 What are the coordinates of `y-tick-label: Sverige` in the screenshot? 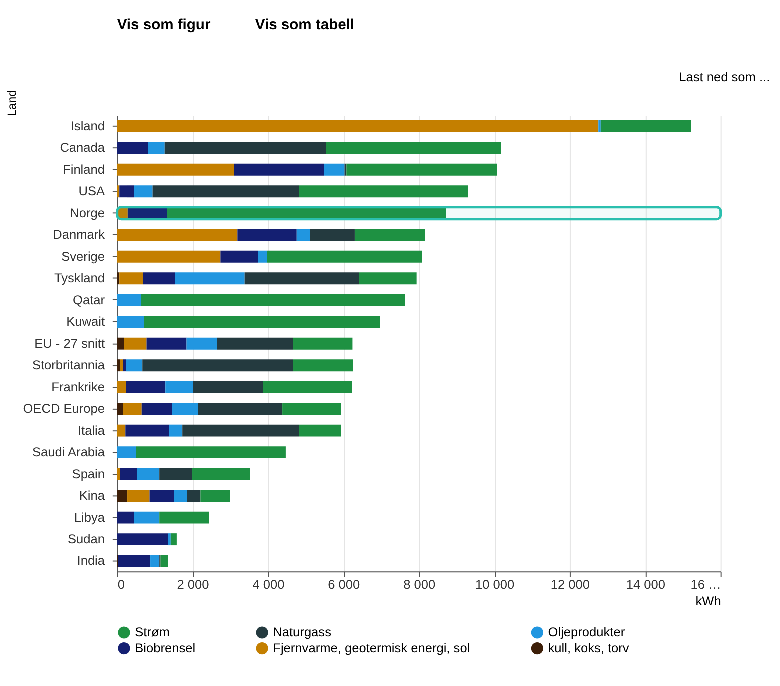 It's located at (84, 256).